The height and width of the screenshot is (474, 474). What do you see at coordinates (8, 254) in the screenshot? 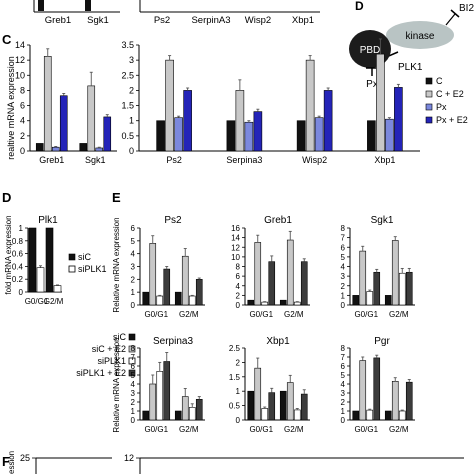
I see `panel-d-ylabel: fold mRNA expression` at bounding box center [8, 254].